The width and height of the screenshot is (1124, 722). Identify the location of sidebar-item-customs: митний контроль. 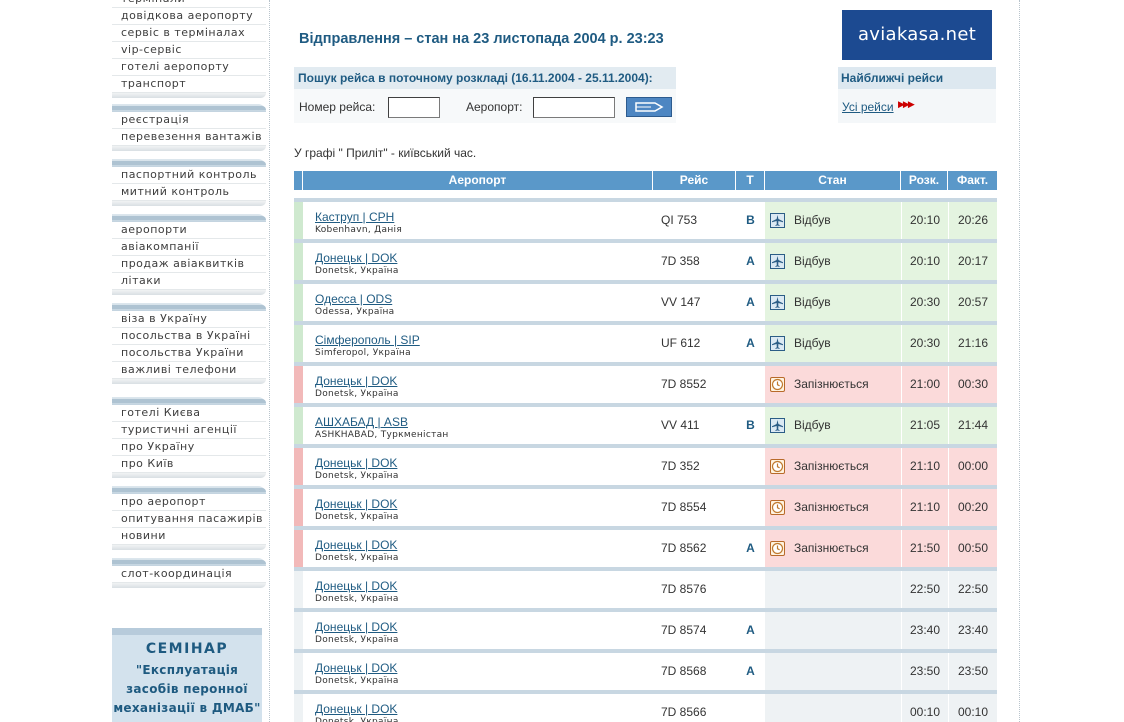
(189, 192).